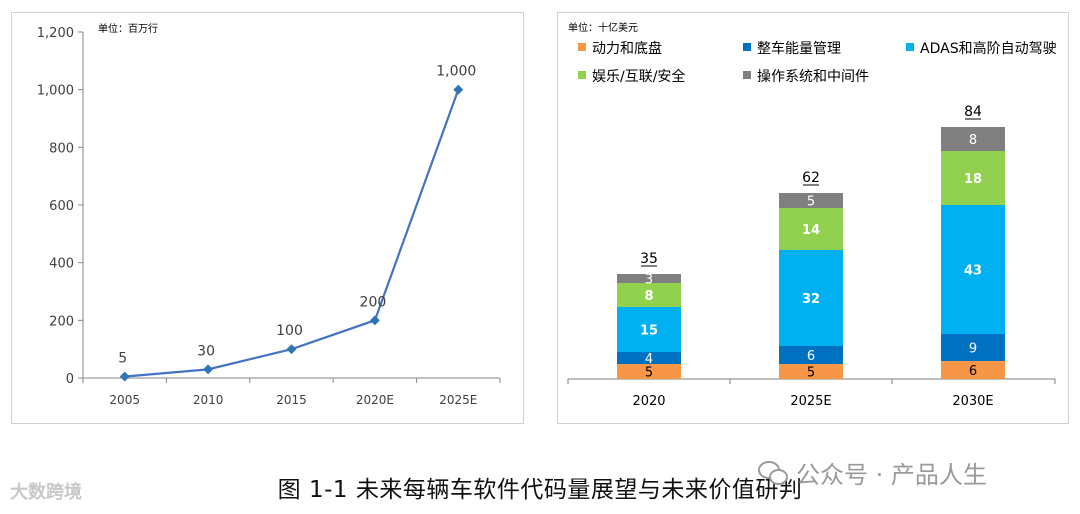 This screenshot has height=514, width=1080. Describe the element at coordinates (891, 475) in the screenshot. I see `watermark-right-text: 公众号 · 产品人生` at that location.